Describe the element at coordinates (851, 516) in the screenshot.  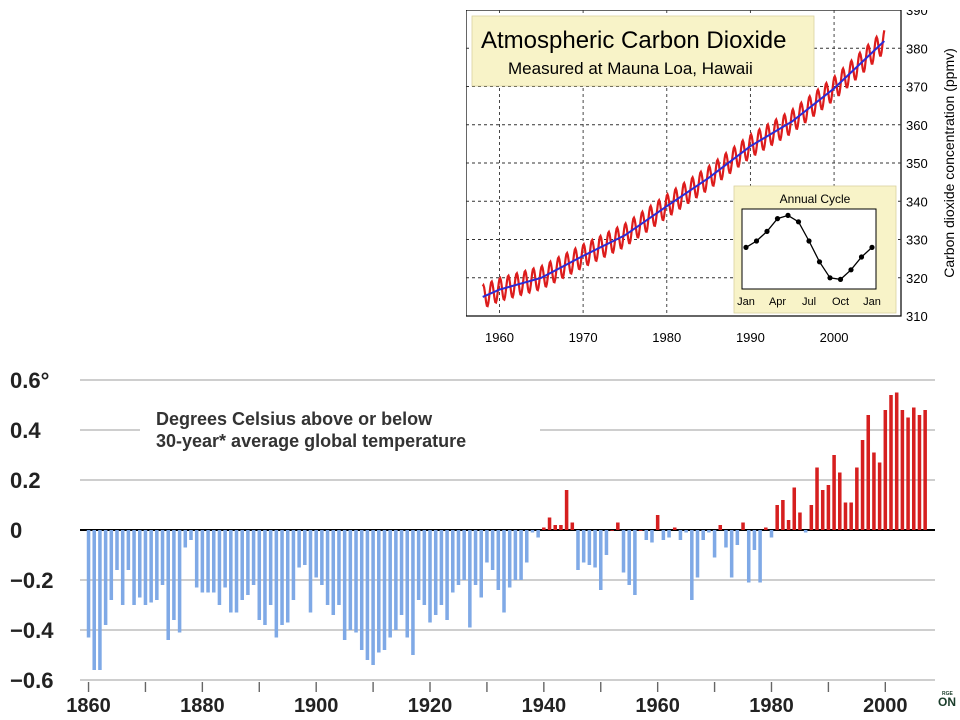
I see `temp-bar-1994` at that location.